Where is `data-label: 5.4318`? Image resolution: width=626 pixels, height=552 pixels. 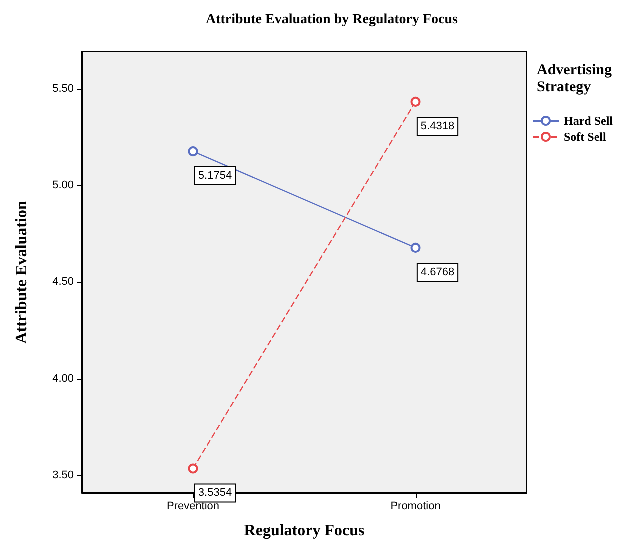
data-label: 5.4318 is located at coordinates (437, 126).